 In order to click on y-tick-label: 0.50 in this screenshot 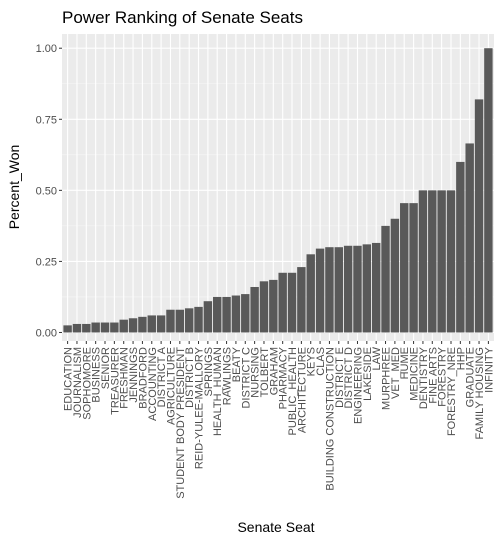, I will do `click(46, 191)`.